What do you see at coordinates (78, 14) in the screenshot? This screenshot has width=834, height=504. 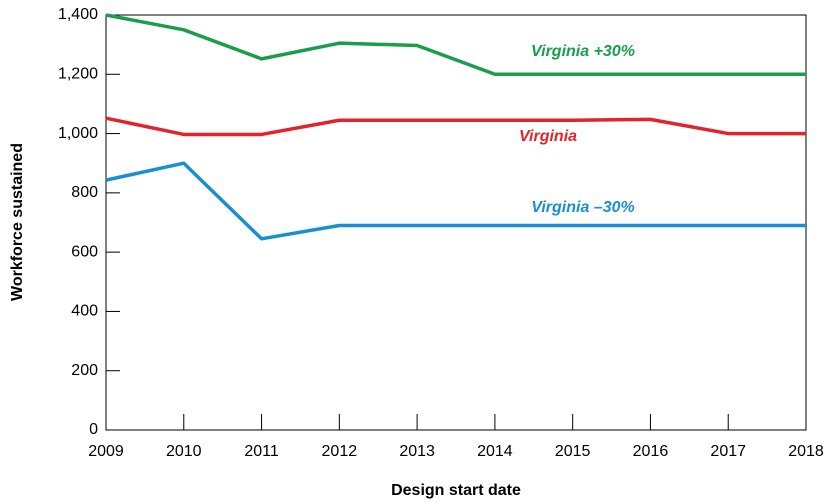 I see `y-tick-label: 1,400` at bounding box center [78, 14].